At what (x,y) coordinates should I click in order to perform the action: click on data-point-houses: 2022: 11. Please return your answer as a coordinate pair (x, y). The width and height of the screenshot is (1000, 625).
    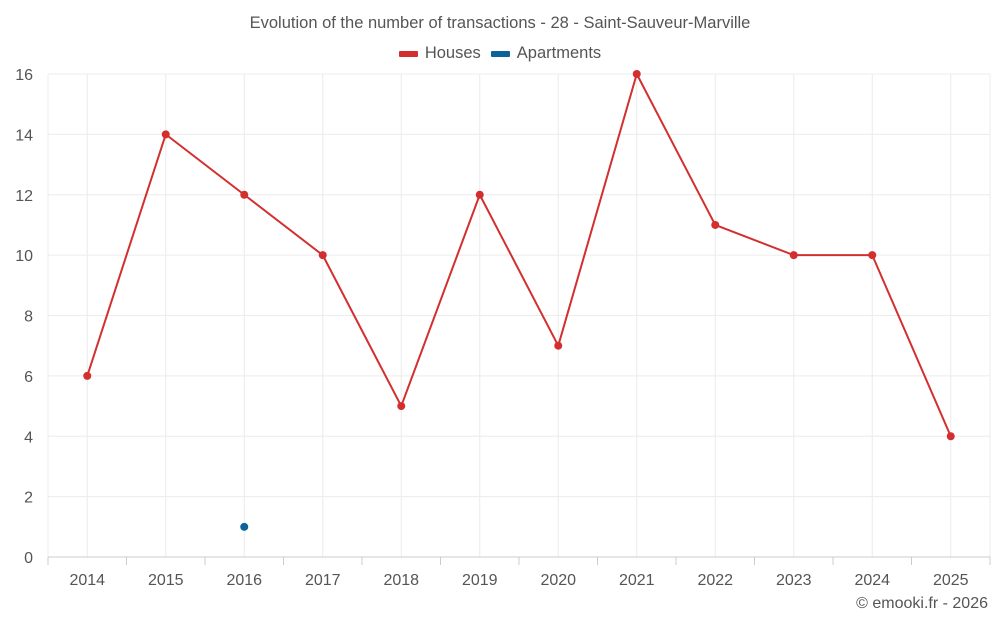
    Looking at the image, I should click on (715, 224).